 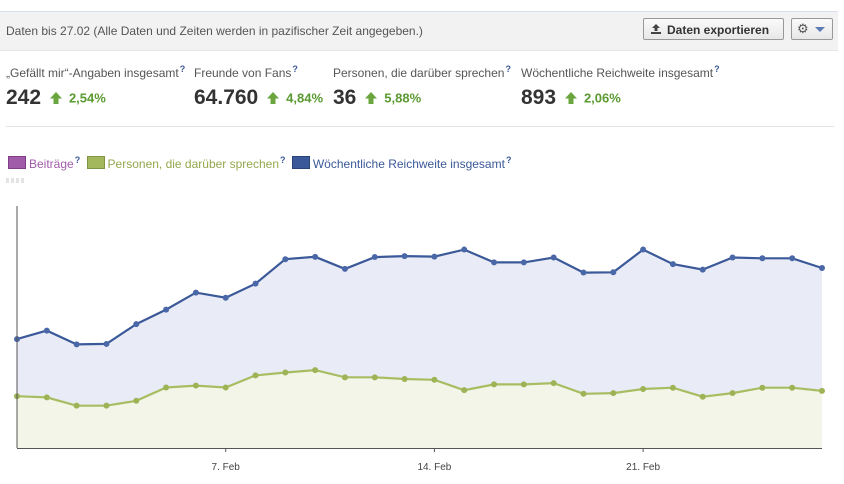 What do you see at coordinates (403, 98) in the screenshot?
I see `metric-change: 5,88%` at bounding box center [403, 98].